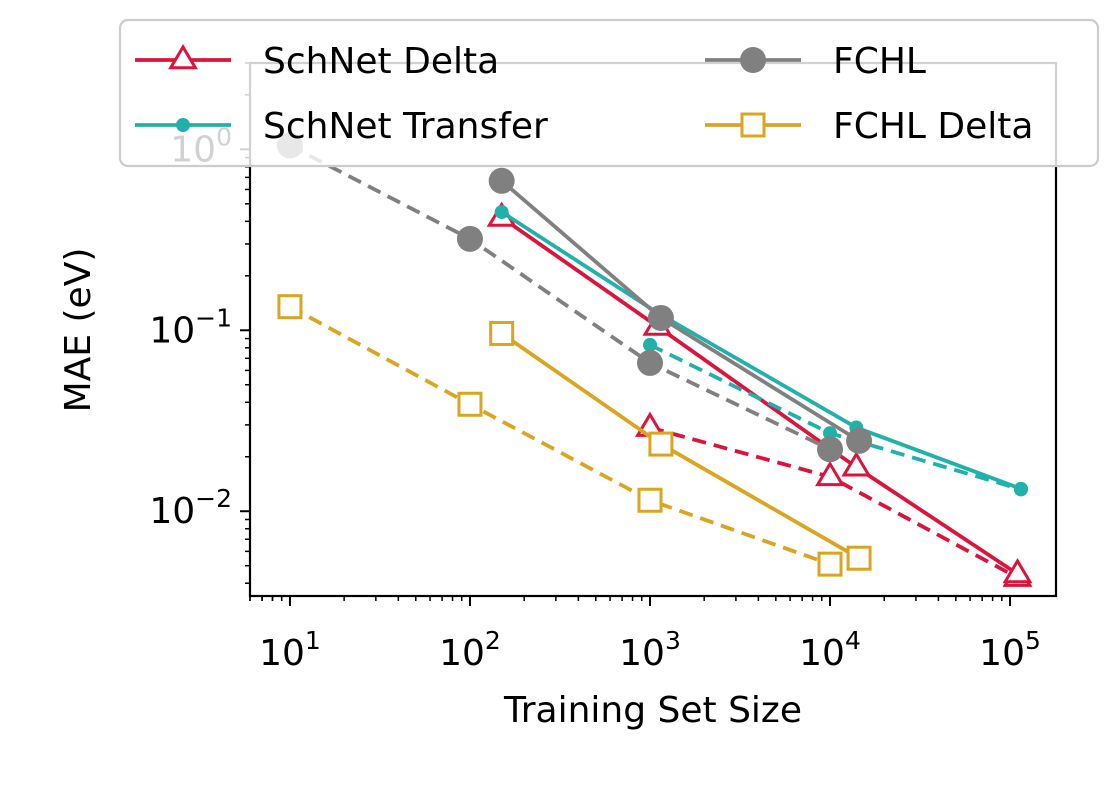 This screenshot has width=1120, height=800. What do you see at coordinates (1010, 650) in the screenshot?
I see `x-tick-label: 10⁵` at bounding box center [1010, 650].